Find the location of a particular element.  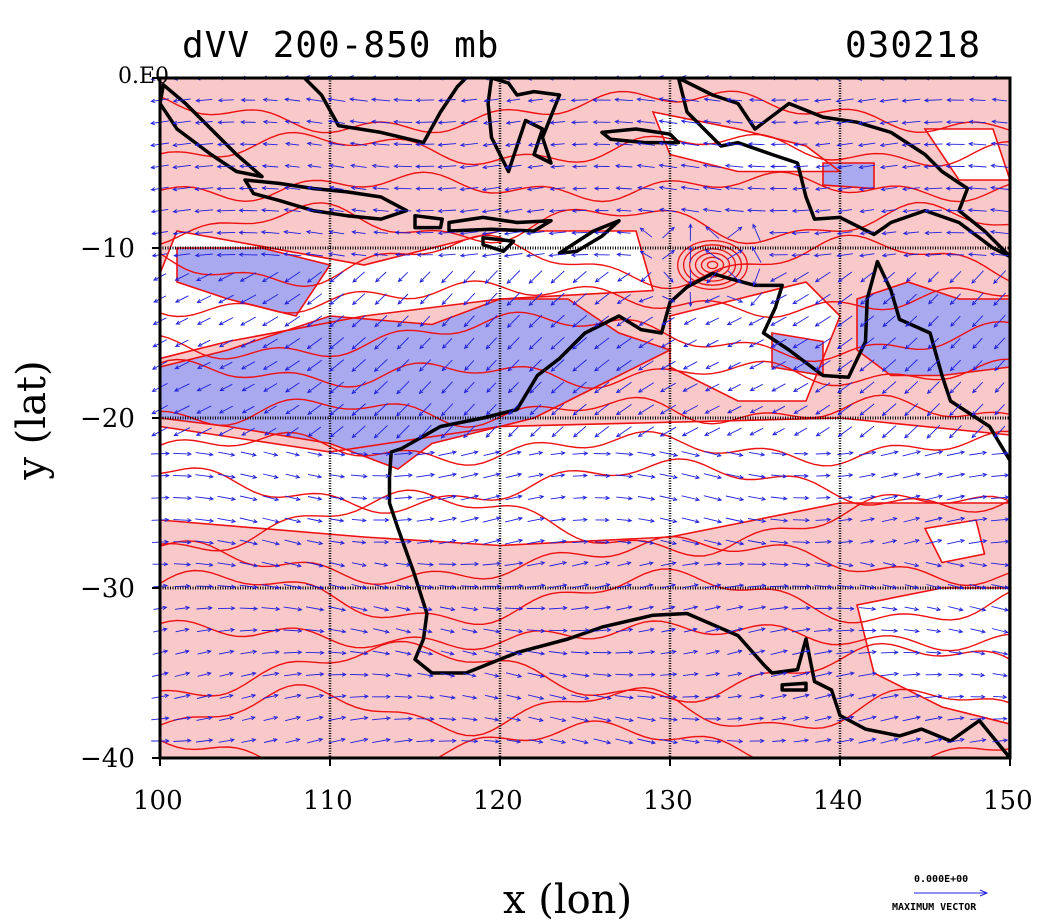

y-tick-label: −10 is located at coordinates (107, 249).